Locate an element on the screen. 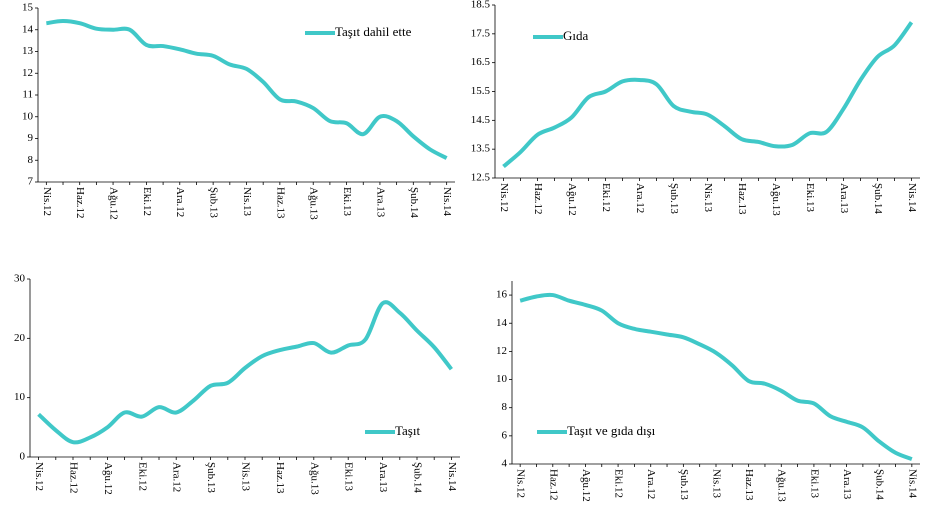  y-tick-label: 13 is located at coordinates (28, 51).